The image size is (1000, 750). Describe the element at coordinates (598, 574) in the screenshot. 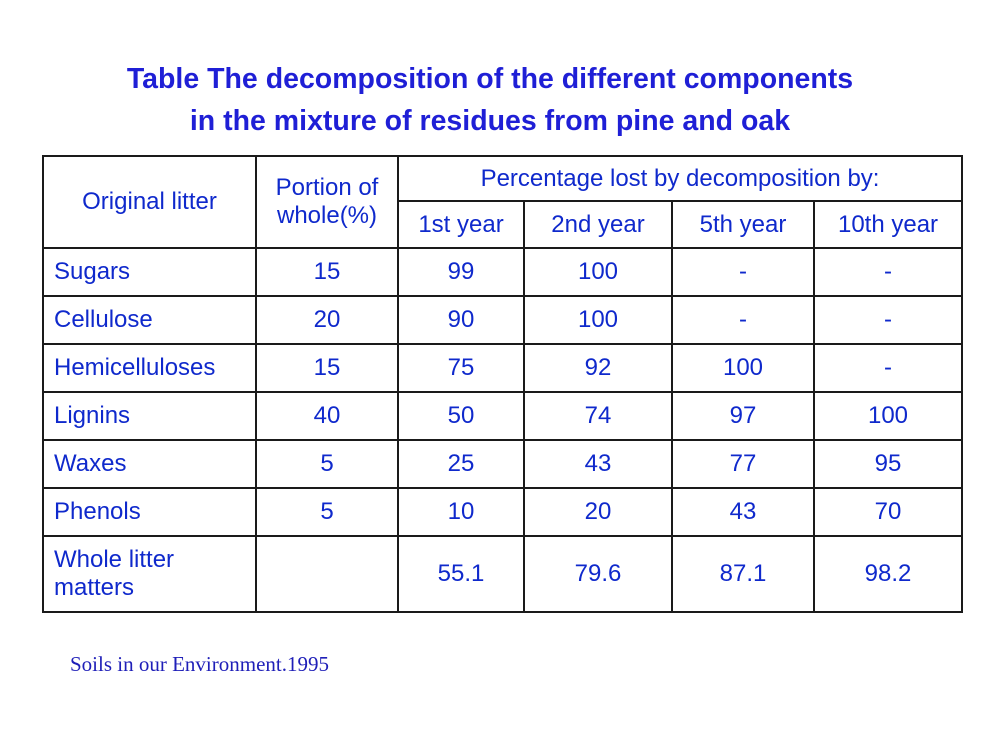

I see `total-year-2: 79.6` at that location.